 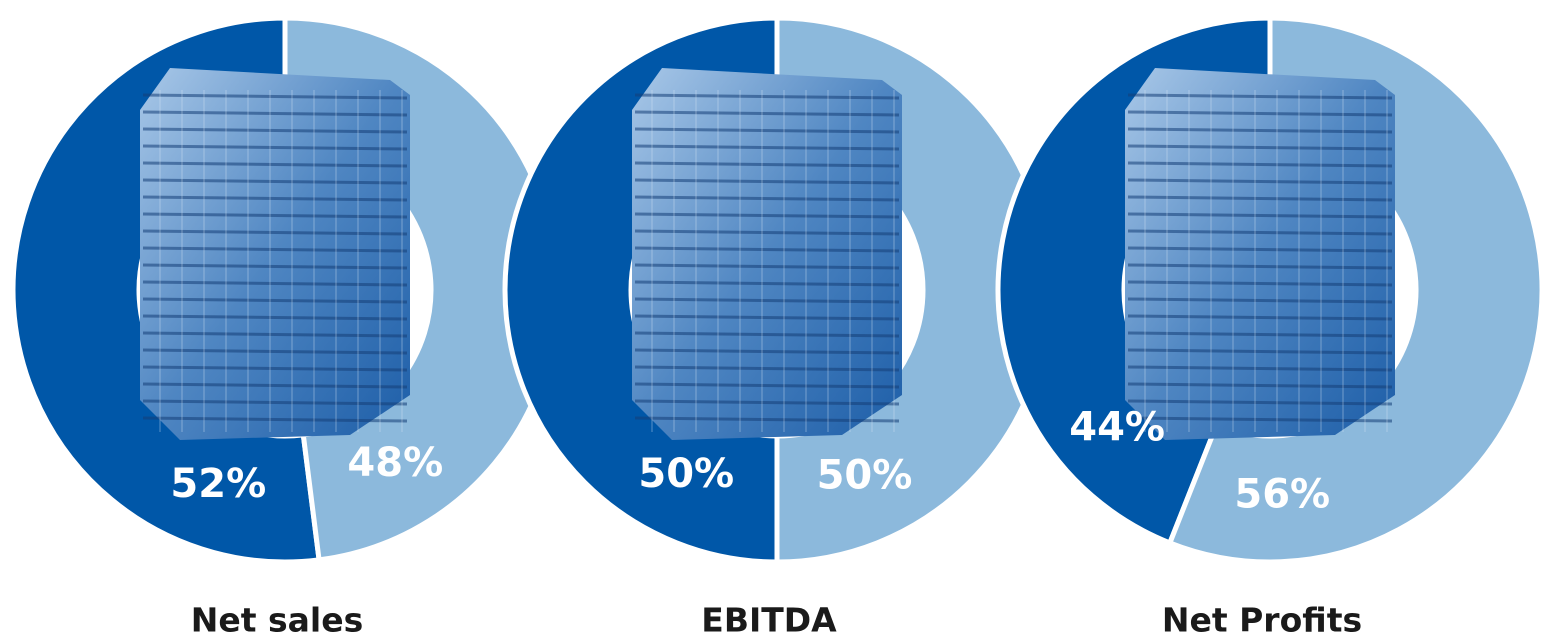 What do you see at coordinates (1117, 428) in the screenshot?
I see `value-label: 44%` at bounding box center [1117, 428].